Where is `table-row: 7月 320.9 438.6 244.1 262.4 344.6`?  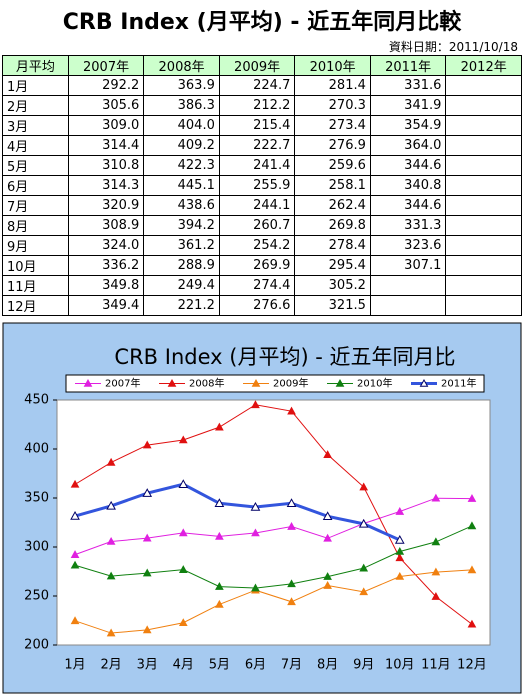 table-row: 7月 320.9 438.6 244.1 262.4 344.6 is located at coordinates (262, 205).